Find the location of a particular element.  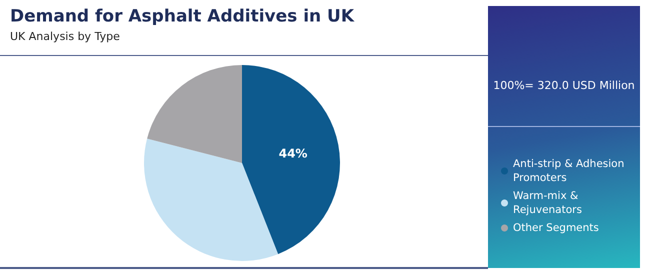

legend-label: Other Segments is located at coordinates (556, 228).